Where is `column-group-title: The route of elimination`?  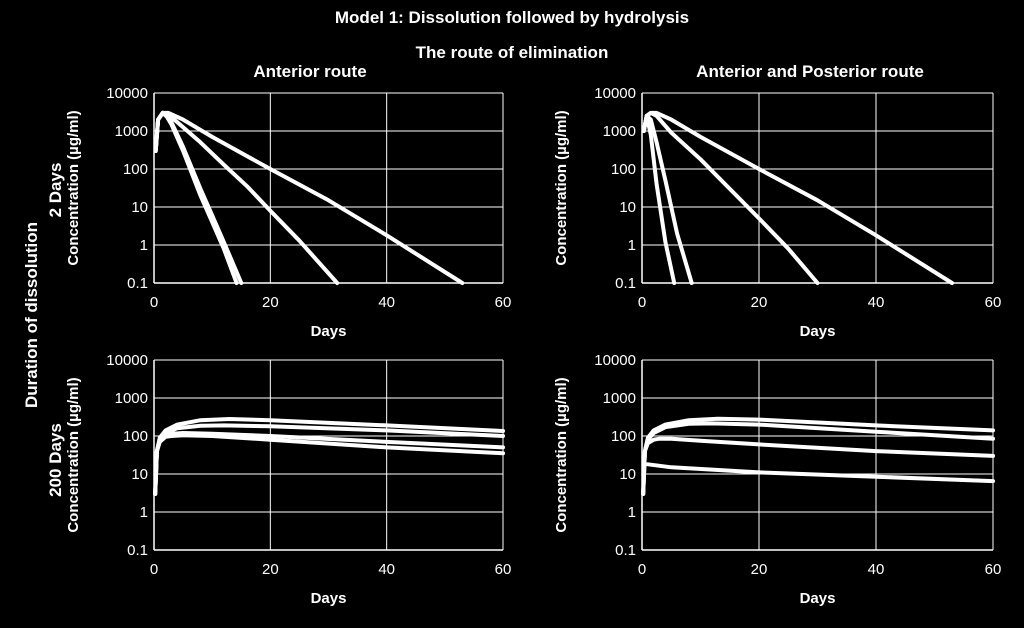
column-group-title: The route of elimination is located at coordinates (512, 52).